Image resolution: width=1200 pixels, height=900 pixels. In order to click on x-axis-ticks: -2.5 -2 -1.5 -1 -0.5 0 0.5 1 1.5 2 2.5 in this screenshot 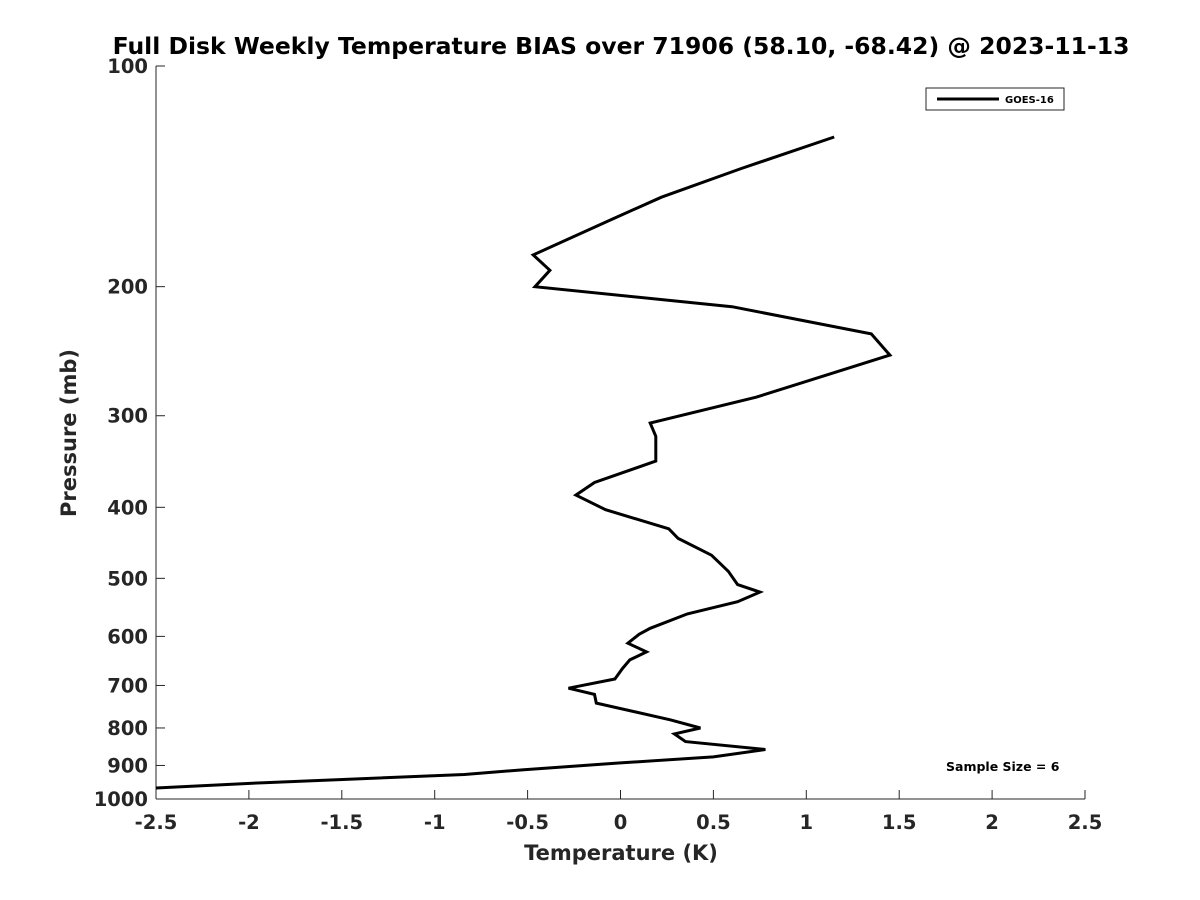, I will do `click(619, 812)`.